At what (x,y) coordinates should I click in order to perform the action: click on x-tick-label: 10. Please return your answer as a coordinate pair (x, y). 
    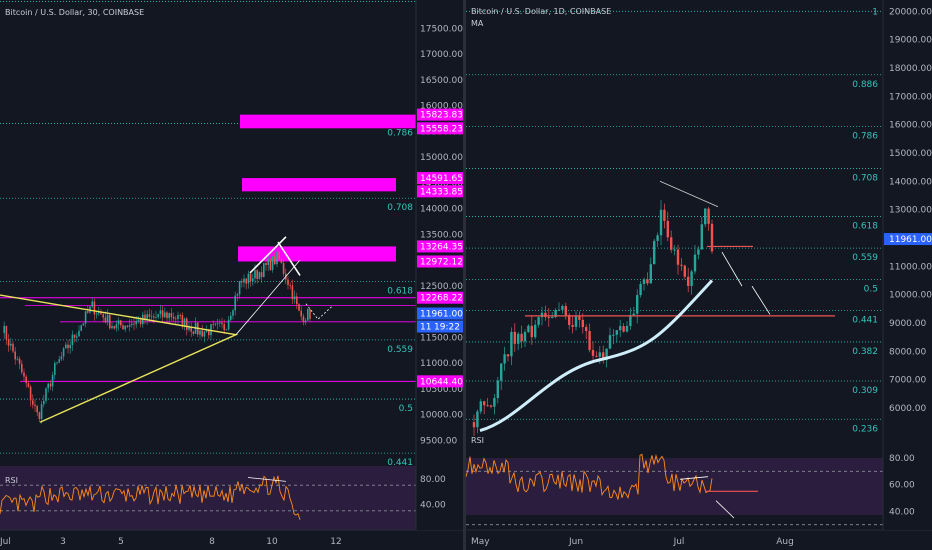
    Looking at the image, I should click on (272, 542).